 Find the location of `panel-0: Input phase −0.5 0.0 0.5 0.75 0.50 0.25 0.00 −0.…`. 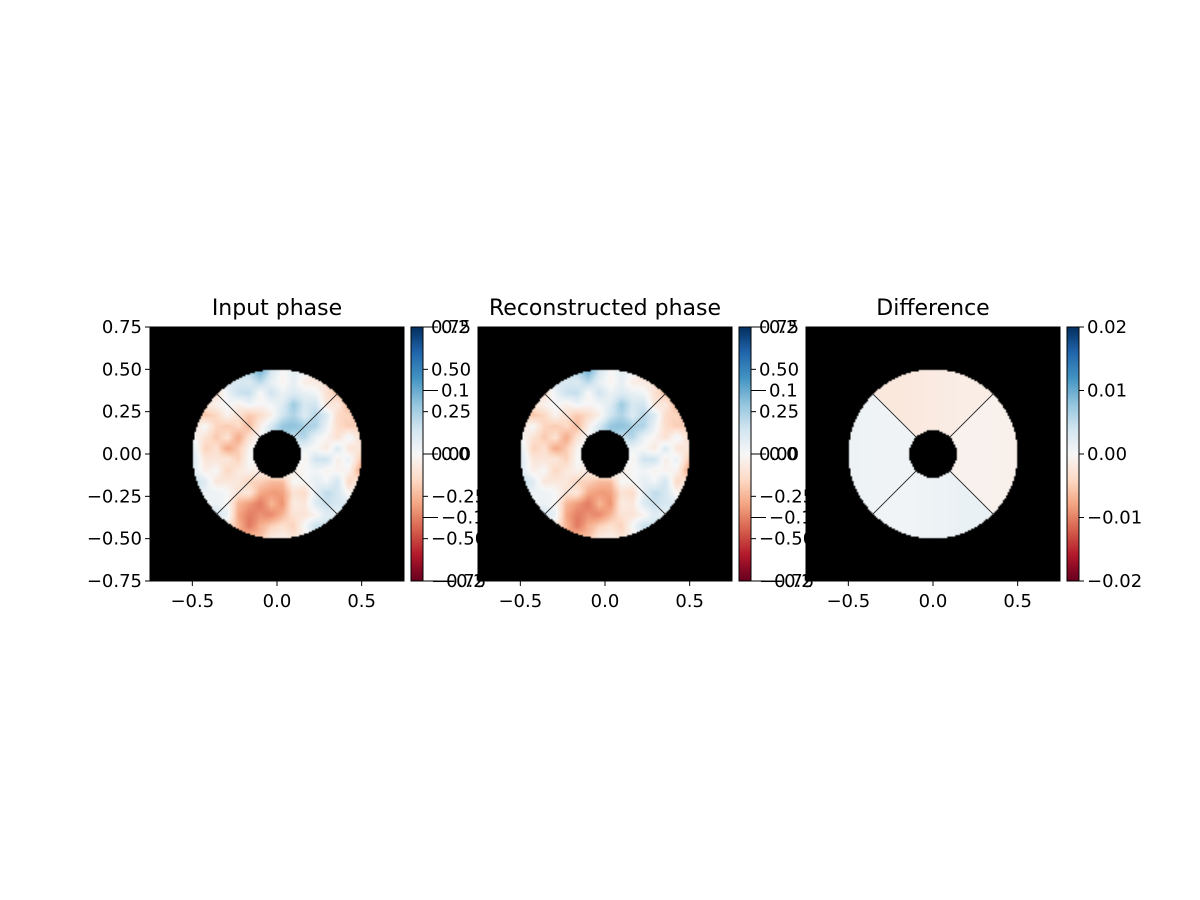

panel-0: Input phase −0.5 0.0 0.5 0.75 0.50 0.25 0.00 −0.… is located at coordinates (286, 454).